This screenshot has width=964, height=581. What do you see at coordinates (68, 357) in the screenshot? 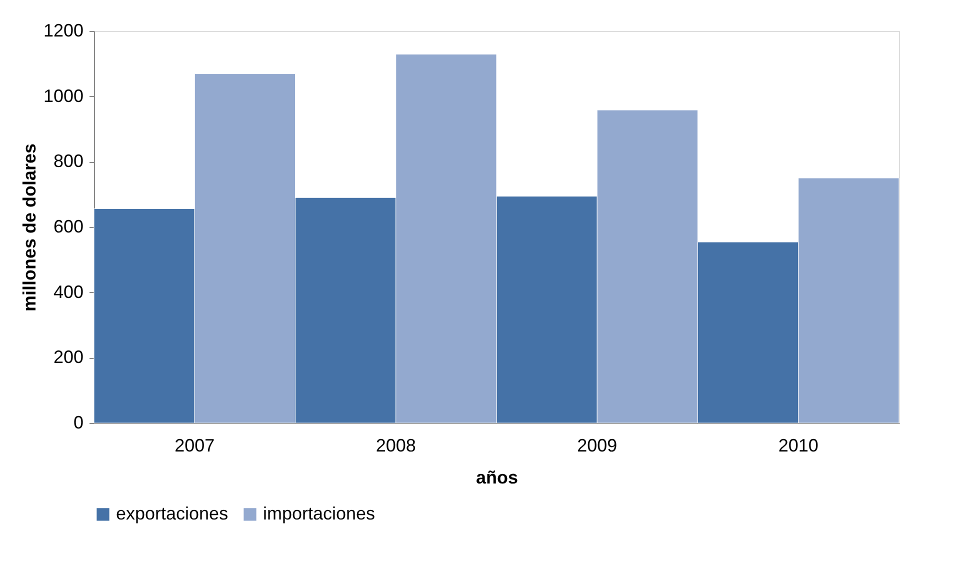
I see `y-tick-label: 200` at bounding box center [68, 357].